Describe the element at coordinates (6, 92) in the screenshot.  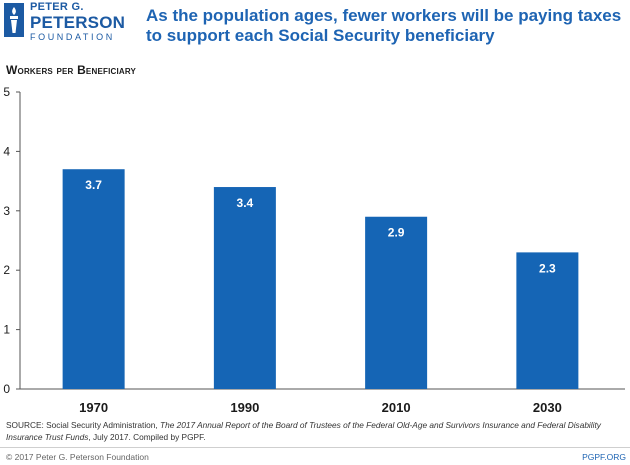
I see `y-tick-label: 5` at that location.